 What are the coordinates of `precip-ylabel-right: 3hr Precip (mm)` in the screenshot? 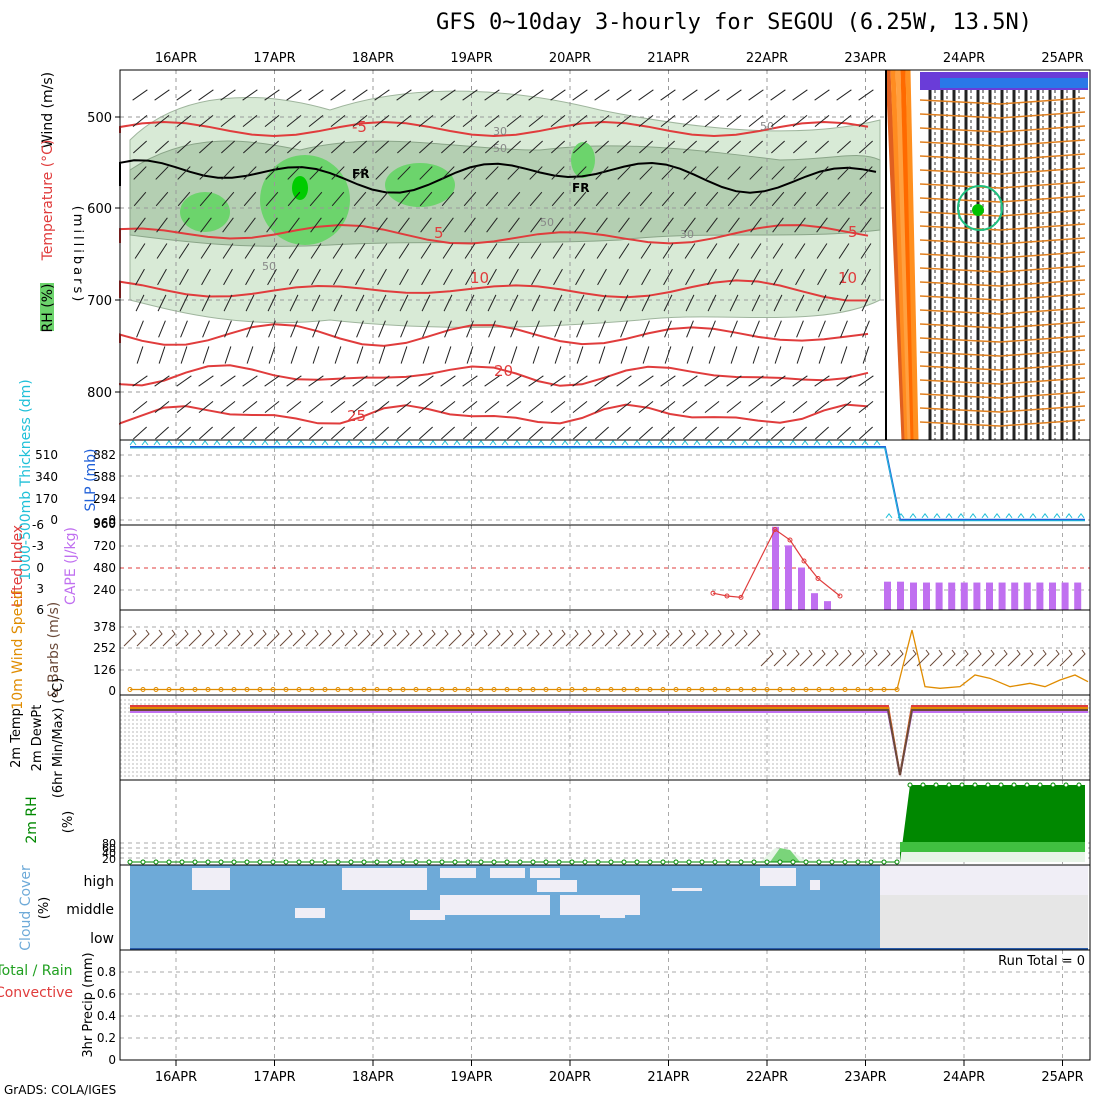 It's located at (88, 1004).